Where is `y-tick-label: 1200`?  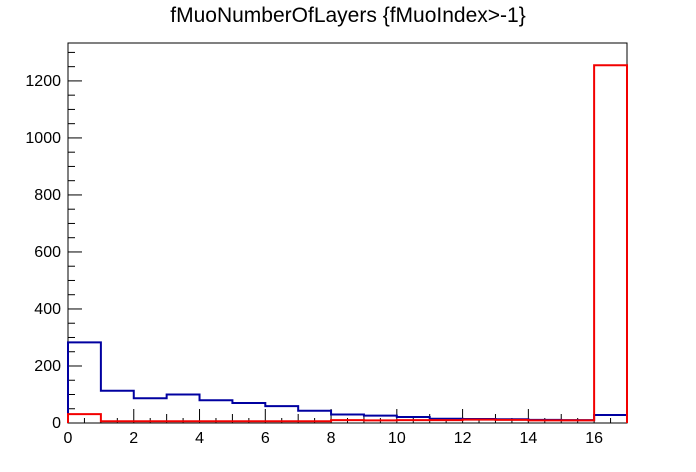 y-tick-label: 1200 is located at coordinates (43, 81).